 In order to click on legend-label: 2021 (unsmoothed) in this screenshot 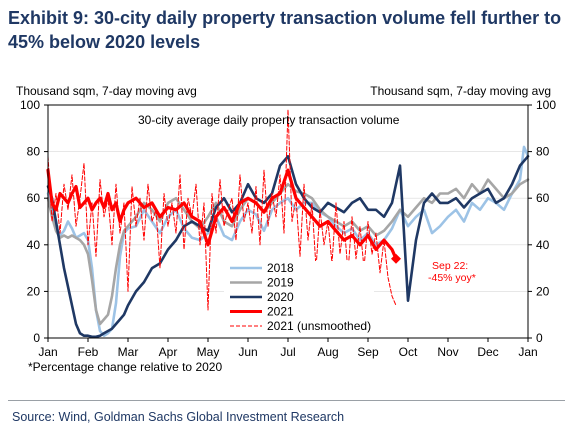, I will do `click(319, 326)`.